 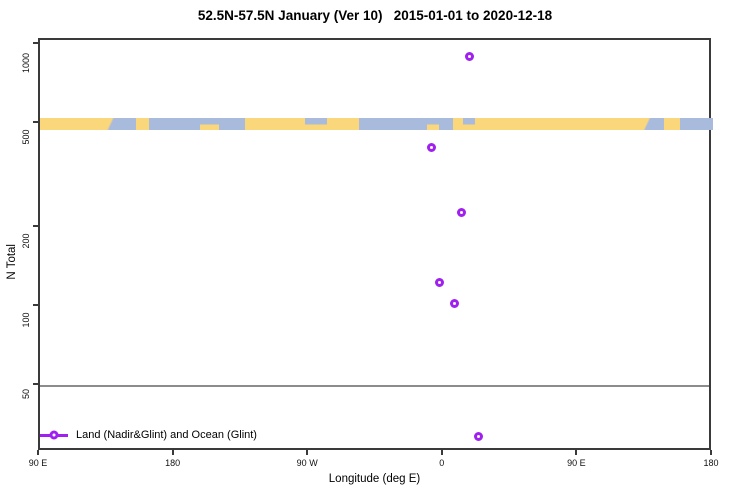 I want to click on y-tick-label: 100, so click(x=26, y=320).